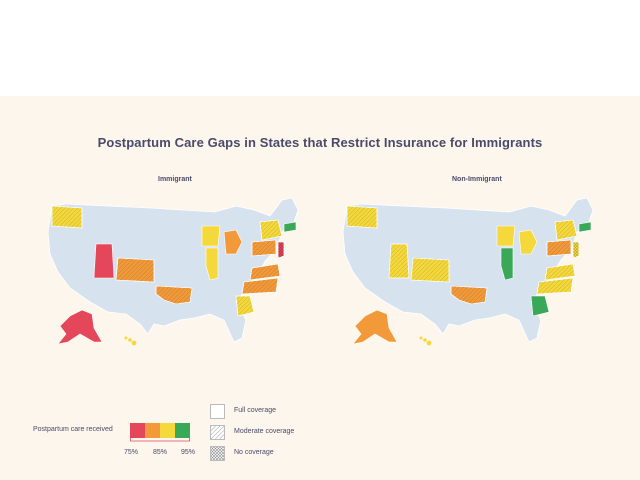 This screenshot has height=480, width=640. I want to click on coverage-none-label: No coverage, so click(254, 452).